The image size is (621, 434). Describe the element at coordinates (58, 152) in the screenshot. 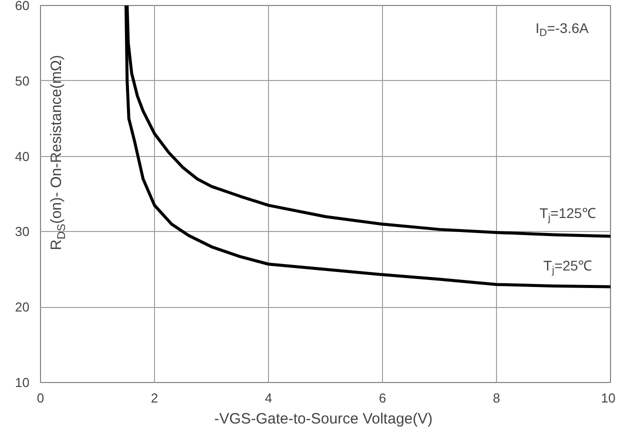

I see `y-axis-title: RDS(on)- On-Resistance(mΩ)` at that location.